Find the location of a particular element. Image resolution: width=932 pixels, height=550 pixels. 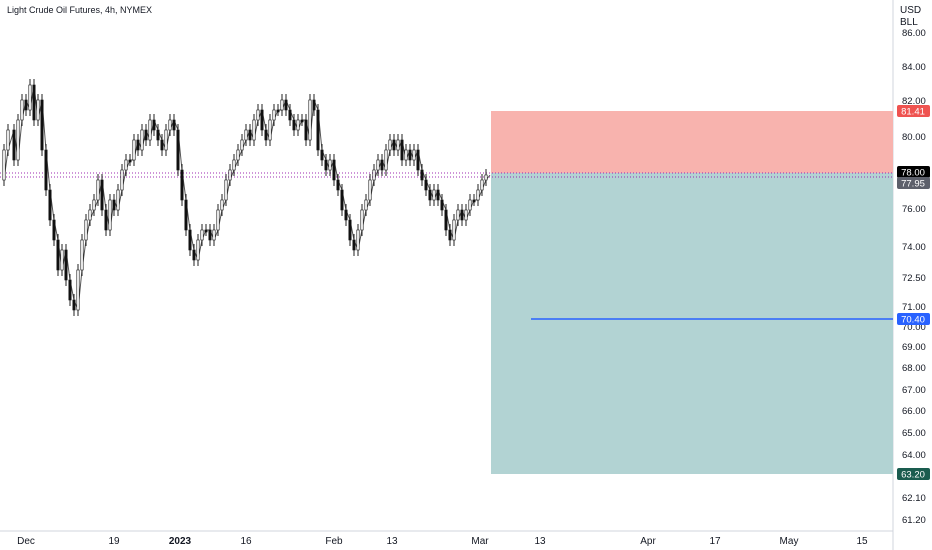

price-badge-stop is located at coordinates (913, 111).